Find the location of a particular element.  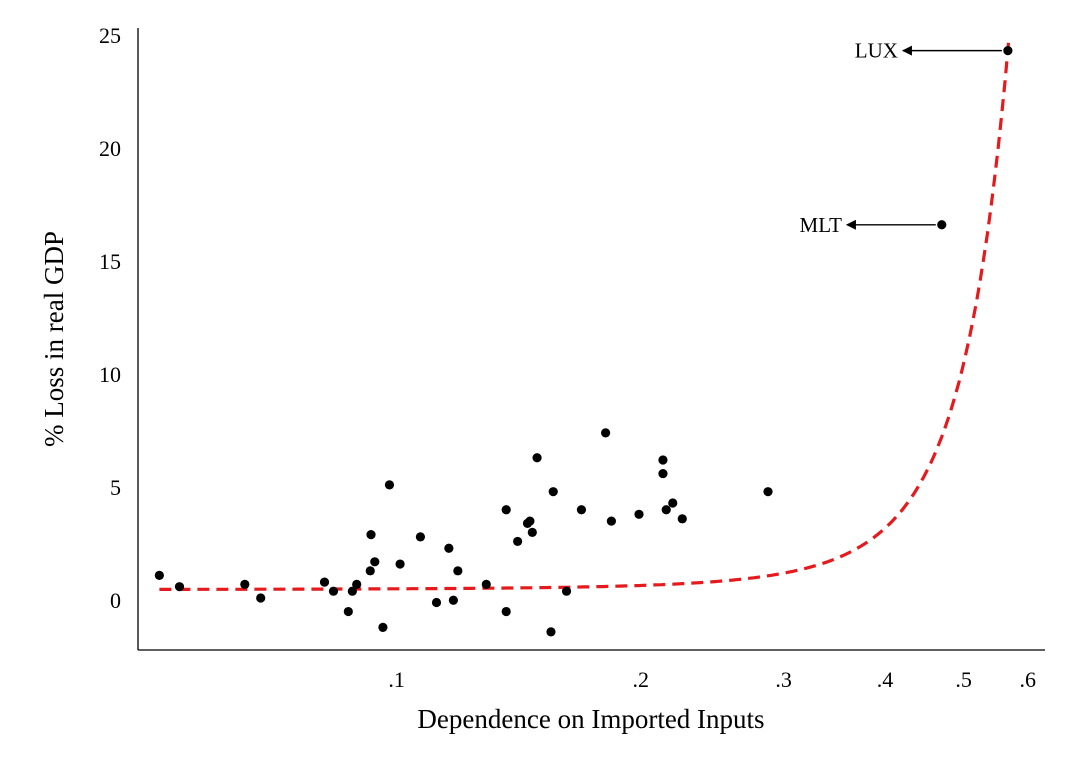

y-tick-label: 5 is located at coordinates (115, 487).